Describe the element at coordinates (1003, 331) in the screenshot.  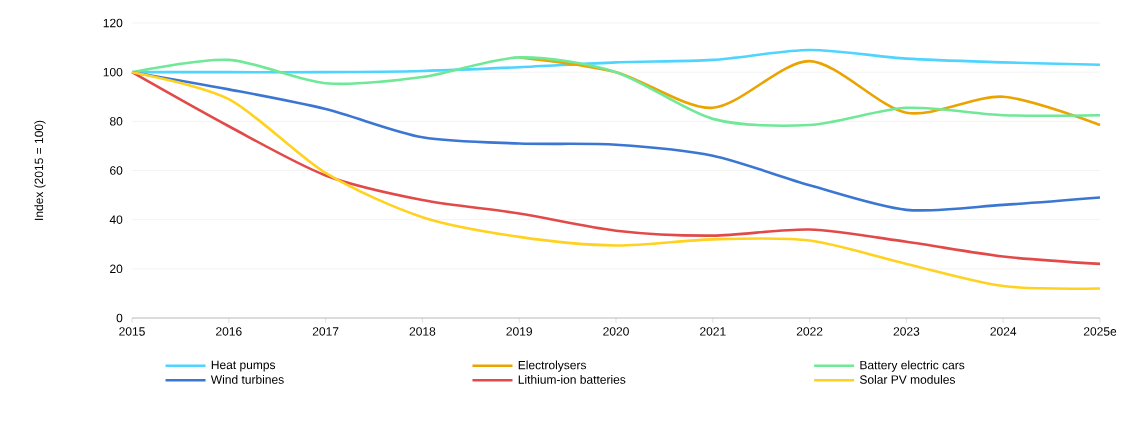
I see `x-tick-label: 2024` at that location.